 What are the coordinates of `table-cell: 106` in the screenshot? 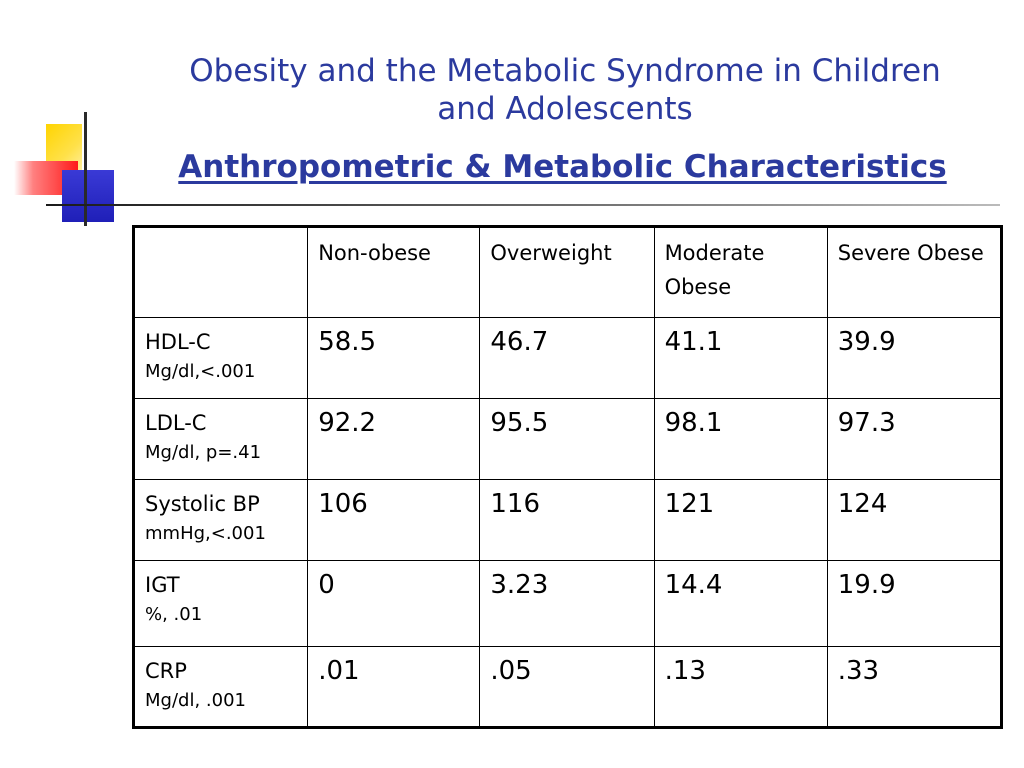 It's located at (394, 520).